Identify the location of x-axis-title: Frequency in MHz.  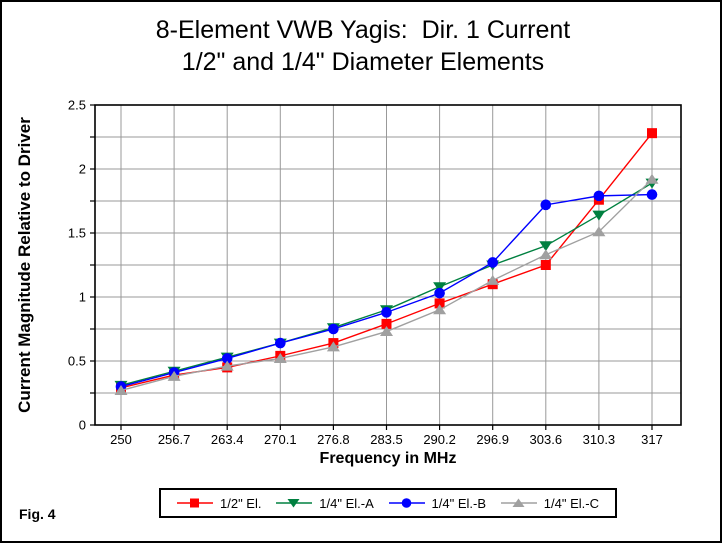
(388, 458).